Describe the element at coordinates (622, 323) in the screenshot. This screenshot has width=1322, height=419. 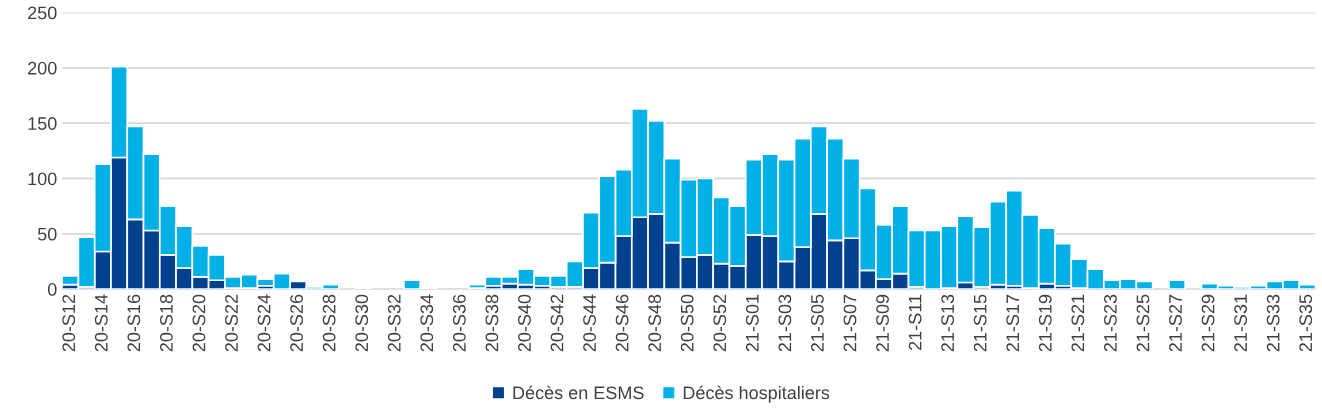
I see `x-tick-label: 20-S46` at that location.